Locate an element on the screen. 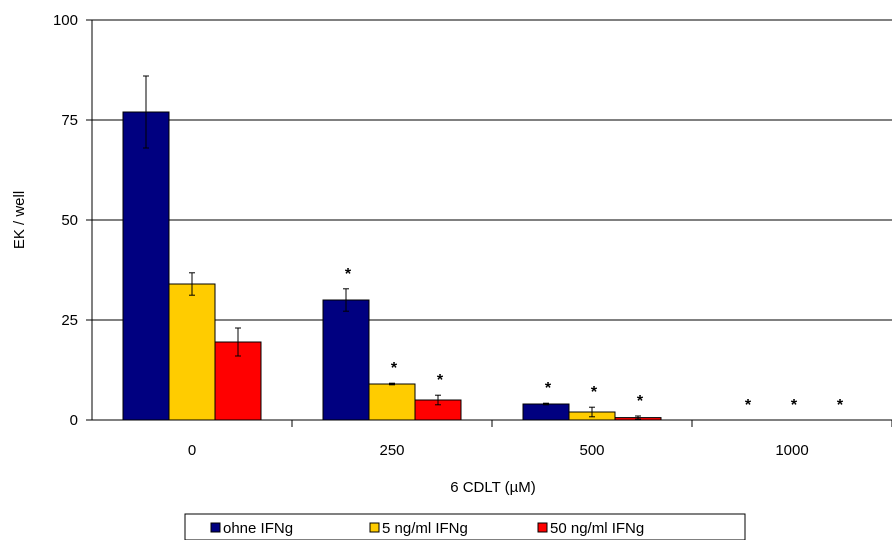  legend: ohne IFNg 5 ng/ml IFNg 50 ng/ml IFNg is located at coordinates (465, 526).